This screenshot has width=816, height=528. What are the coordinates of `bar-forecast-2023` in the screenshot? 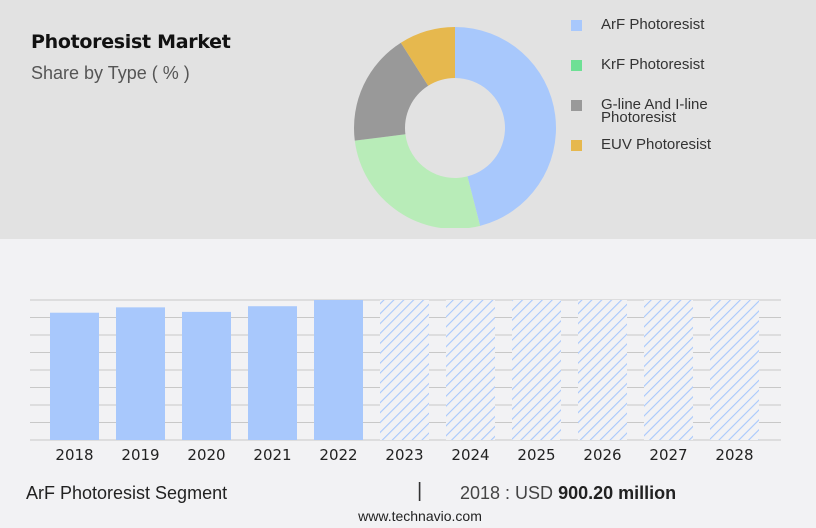 It's located at (404, 370).